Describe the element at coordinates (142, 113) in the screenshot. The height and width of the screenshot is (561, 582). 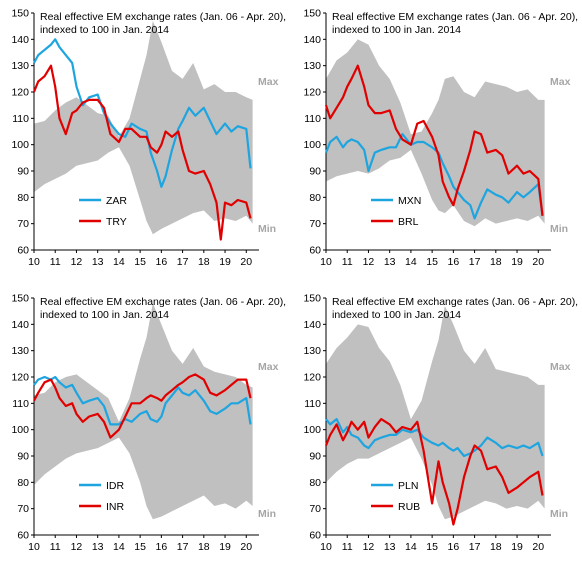
I see `series-line-zar` at that location.